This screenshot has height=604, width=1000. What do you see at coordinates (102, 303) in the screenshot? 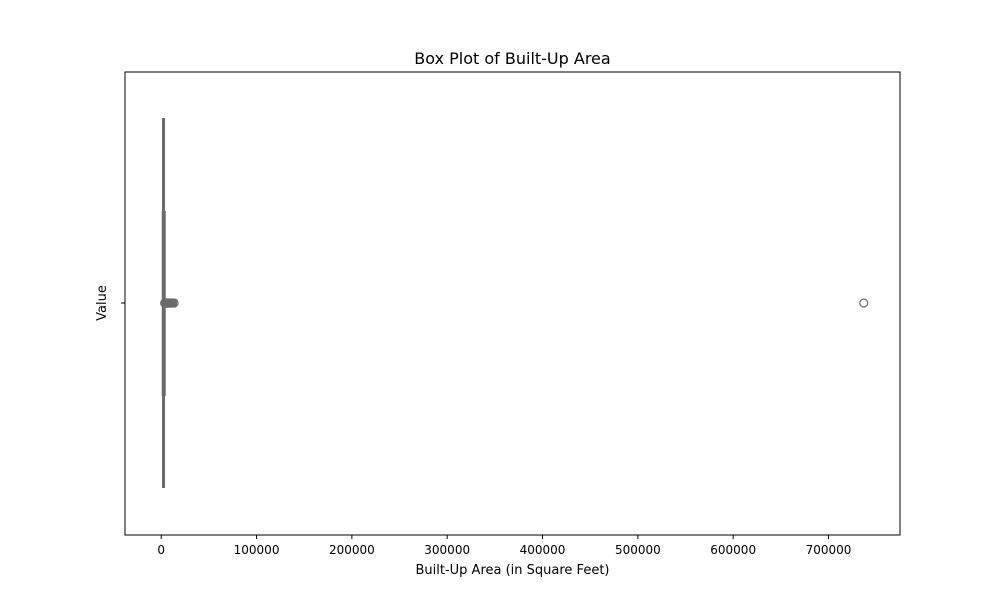
I see `y-axis-label: Value` at bounding box center [102, 303].